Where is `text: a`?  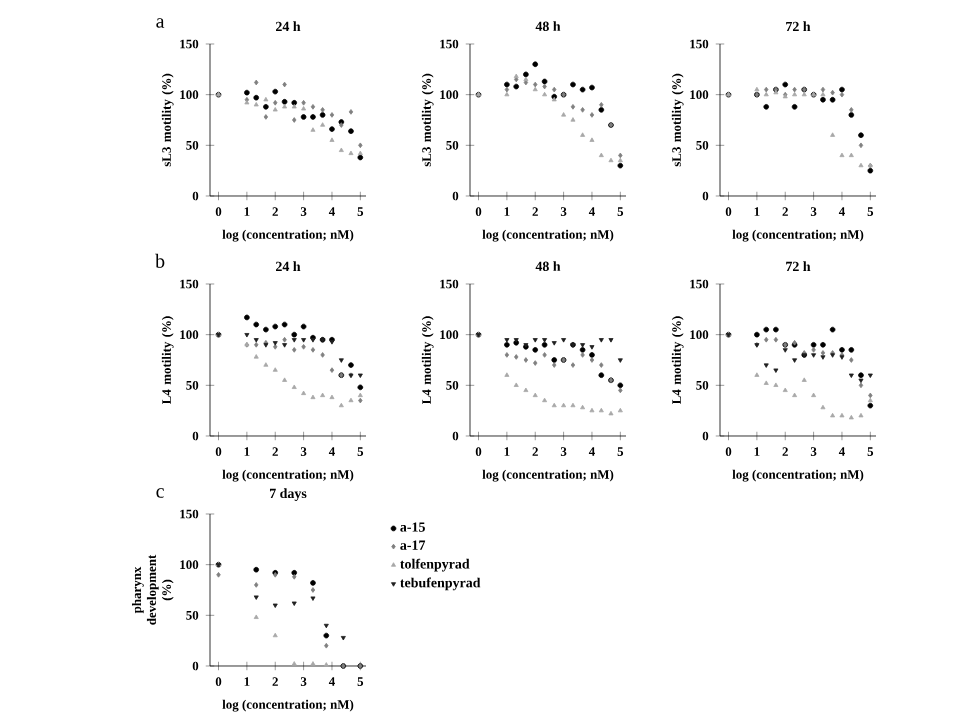 text: a is located at coordinates (160, 23).